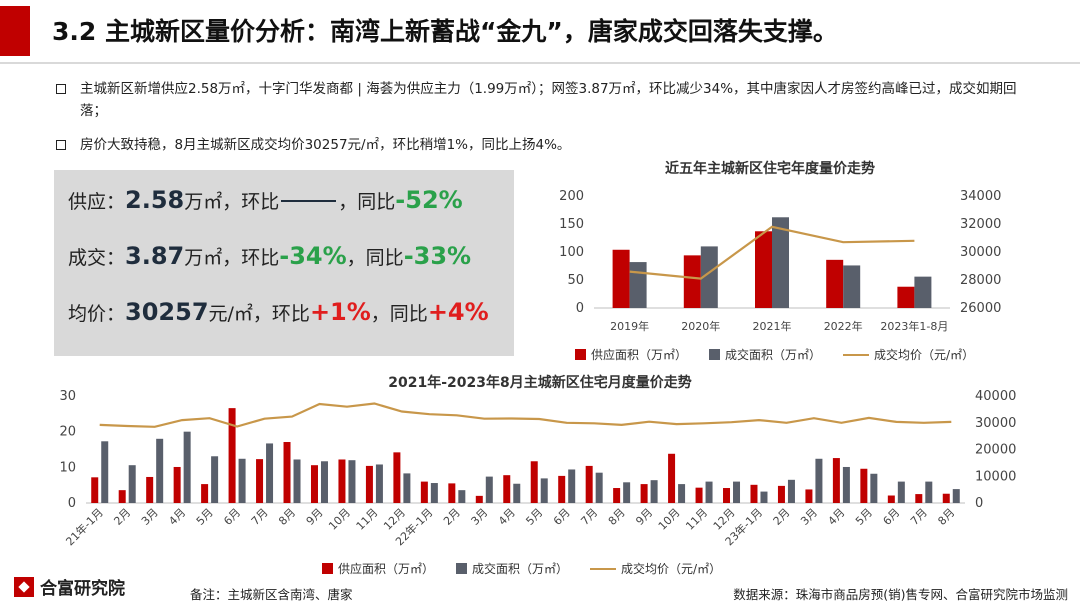  What do you see at coordinates (367, 519) in the screenshot?
I see `x-axis-tick-label: 11月` at bounding box center [367, 519].